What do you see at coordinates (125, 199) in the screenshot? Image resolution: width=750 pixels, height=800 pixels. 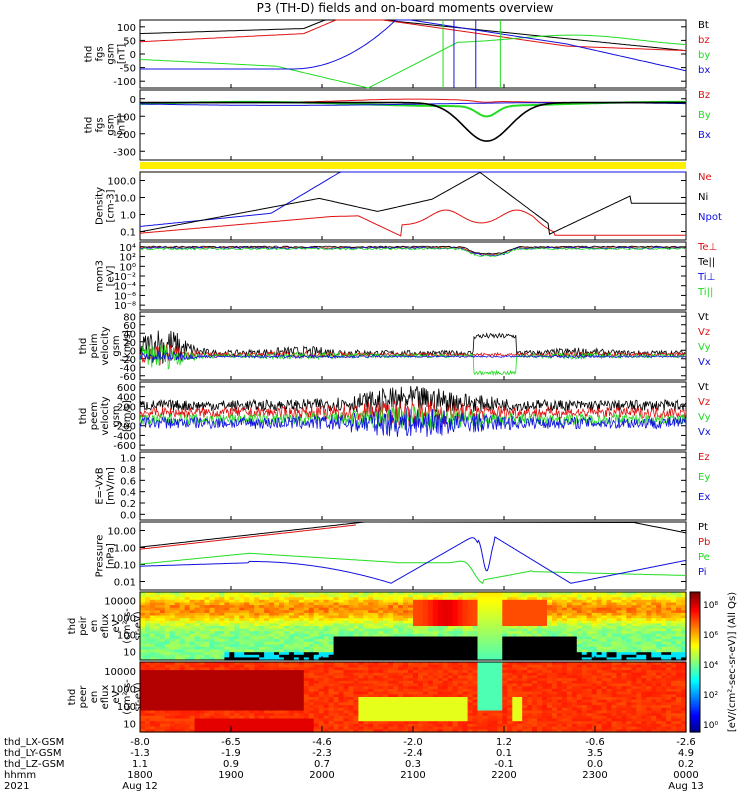 I see `y-tick-label: 10.0` at bounding box center [125, 199].